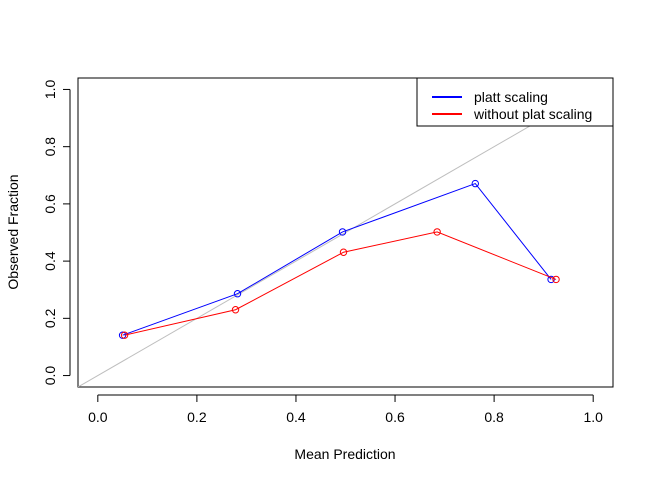 The width and height of the screenshot is (653, 489). I want to click on x-tick-label: 0.0, so click(98, 417).